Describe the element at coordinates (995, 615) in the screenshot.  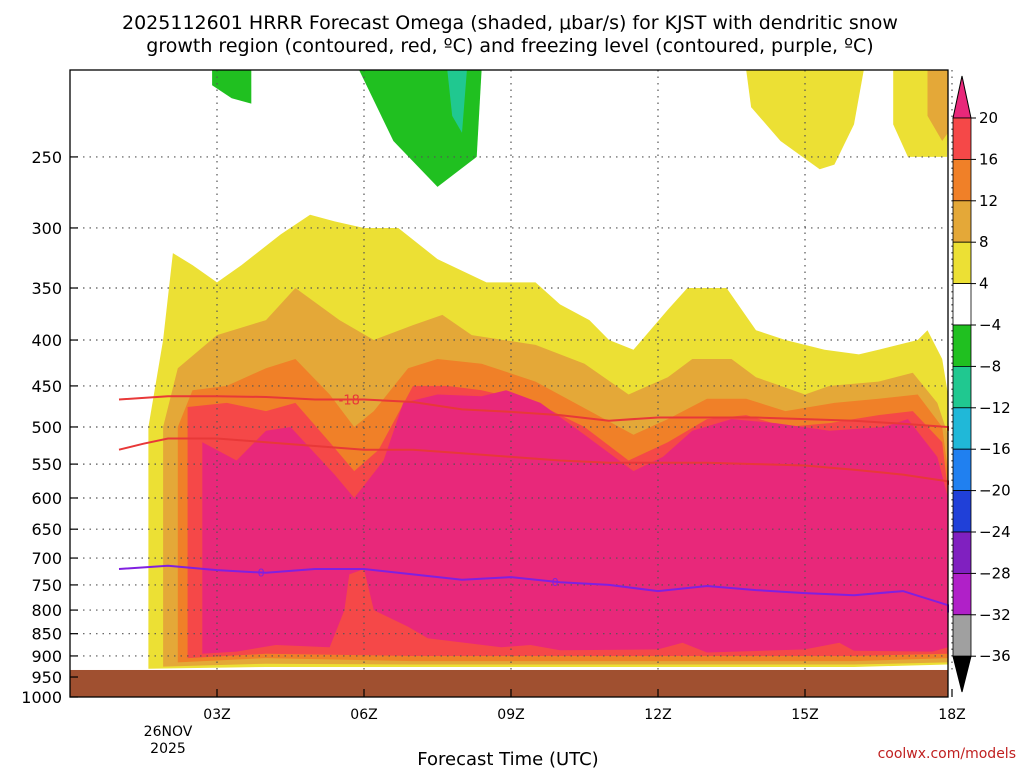
I see `colorbar-label: −32` at that location.